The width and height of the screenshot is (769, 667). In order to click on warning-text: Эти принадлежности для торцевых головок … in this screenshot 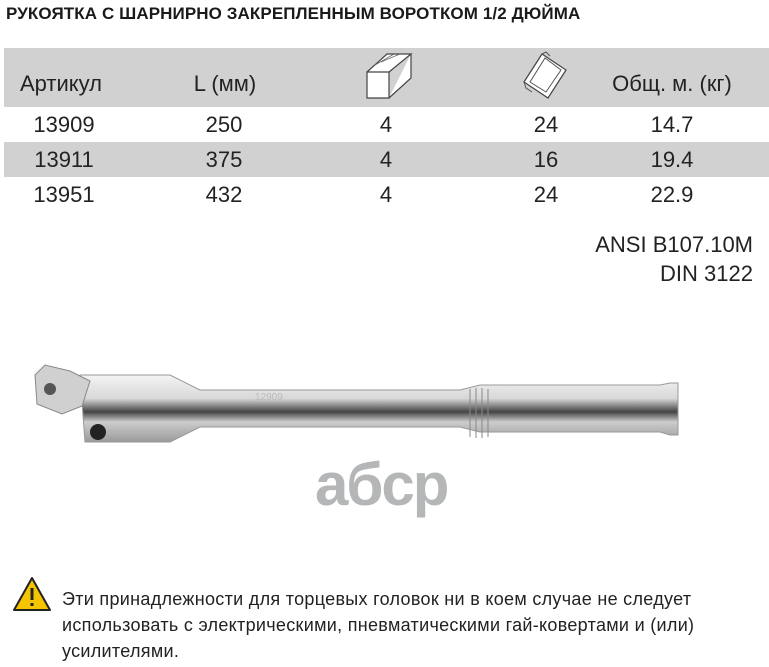, I will do `click(378, 625)`.